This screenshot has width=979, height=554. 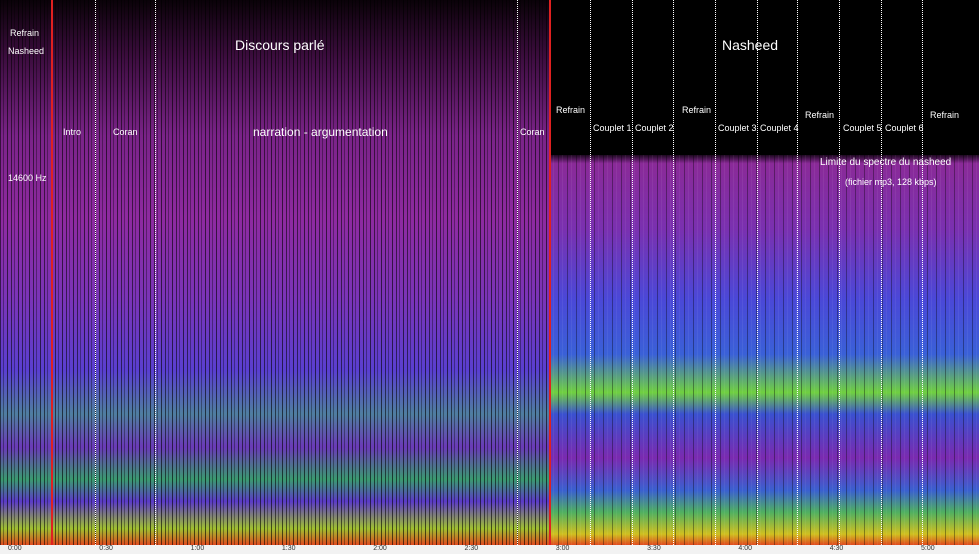 I want to click on time-tick-label: 3:30, so click(x=654, y=548).